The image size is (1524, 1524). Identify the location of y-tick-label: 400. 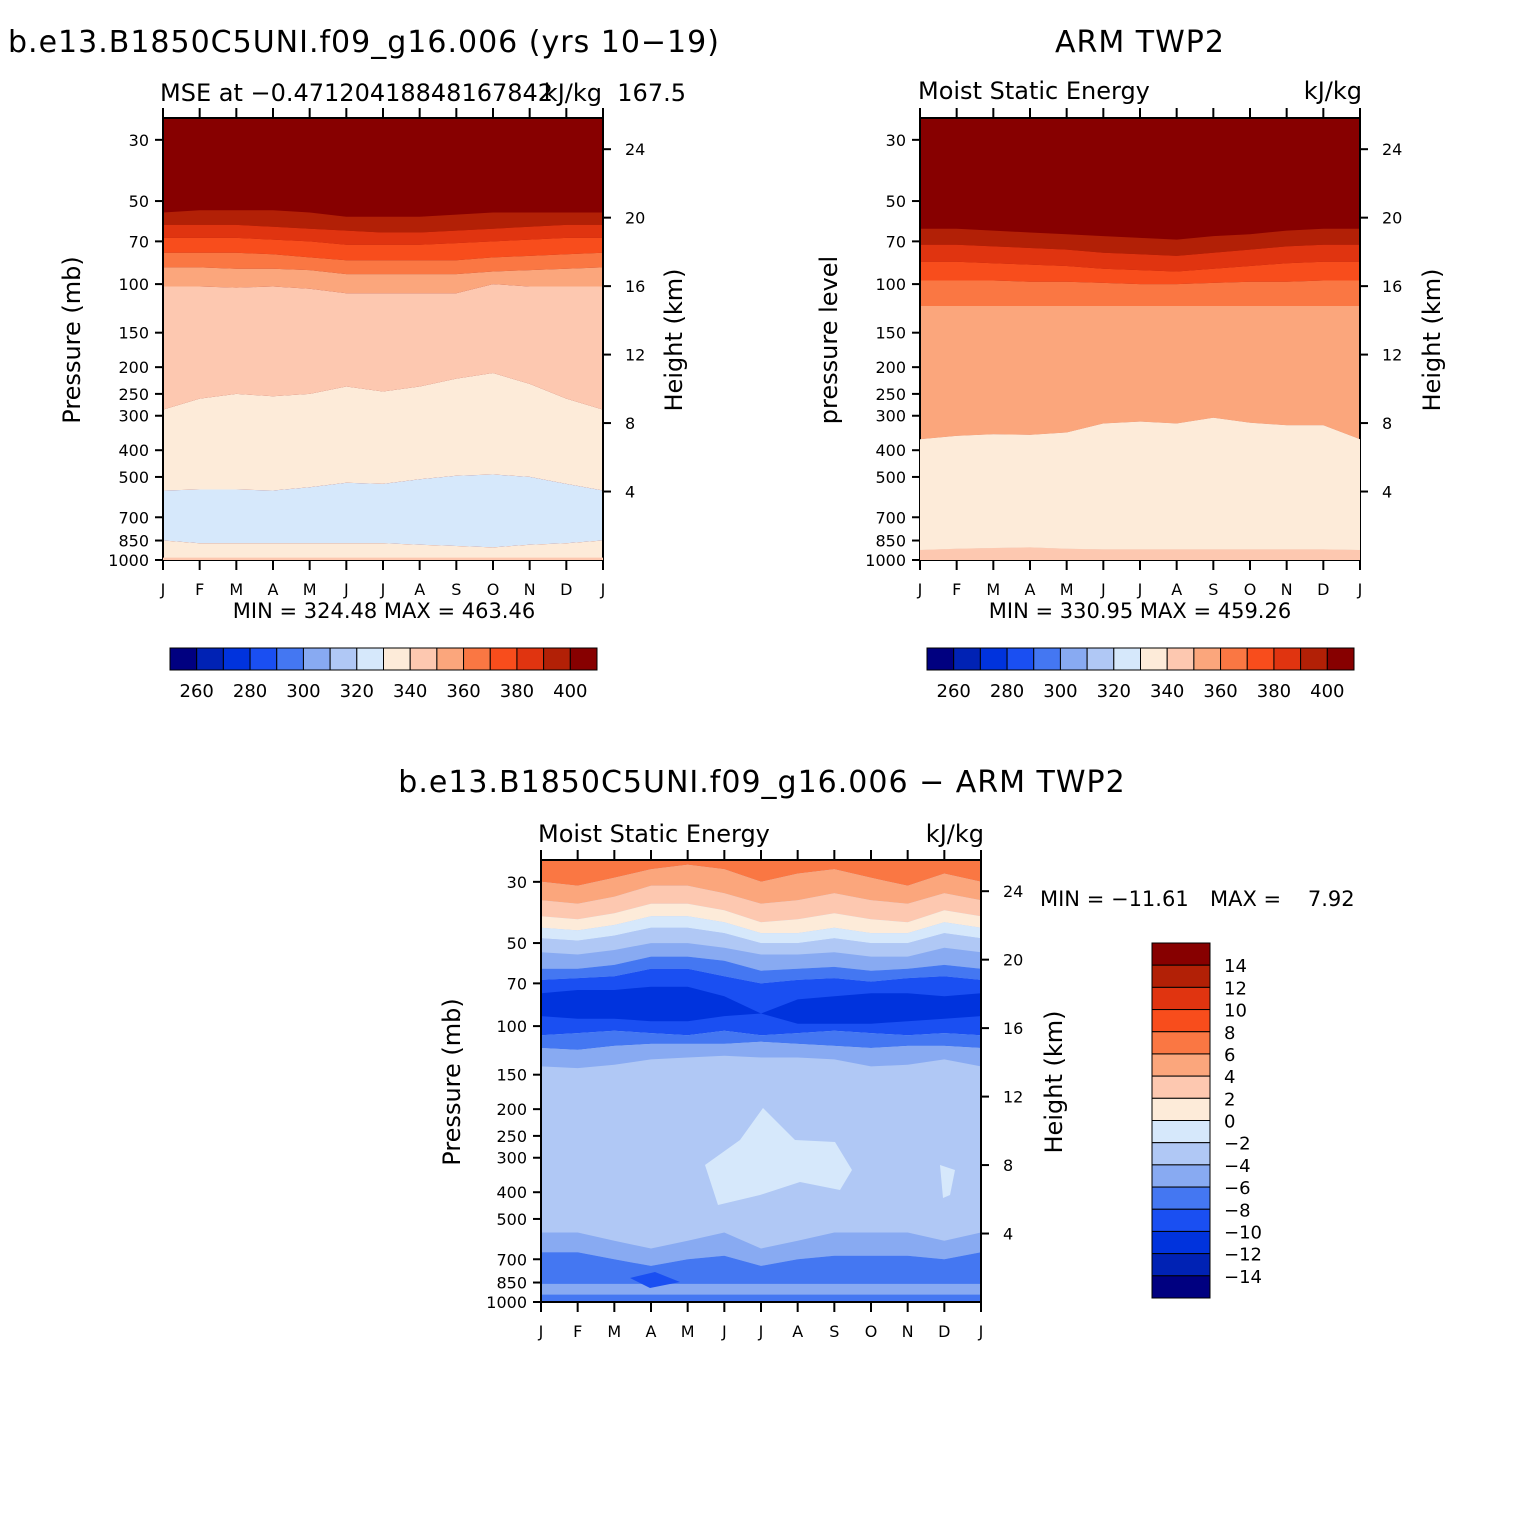
(133, 450).